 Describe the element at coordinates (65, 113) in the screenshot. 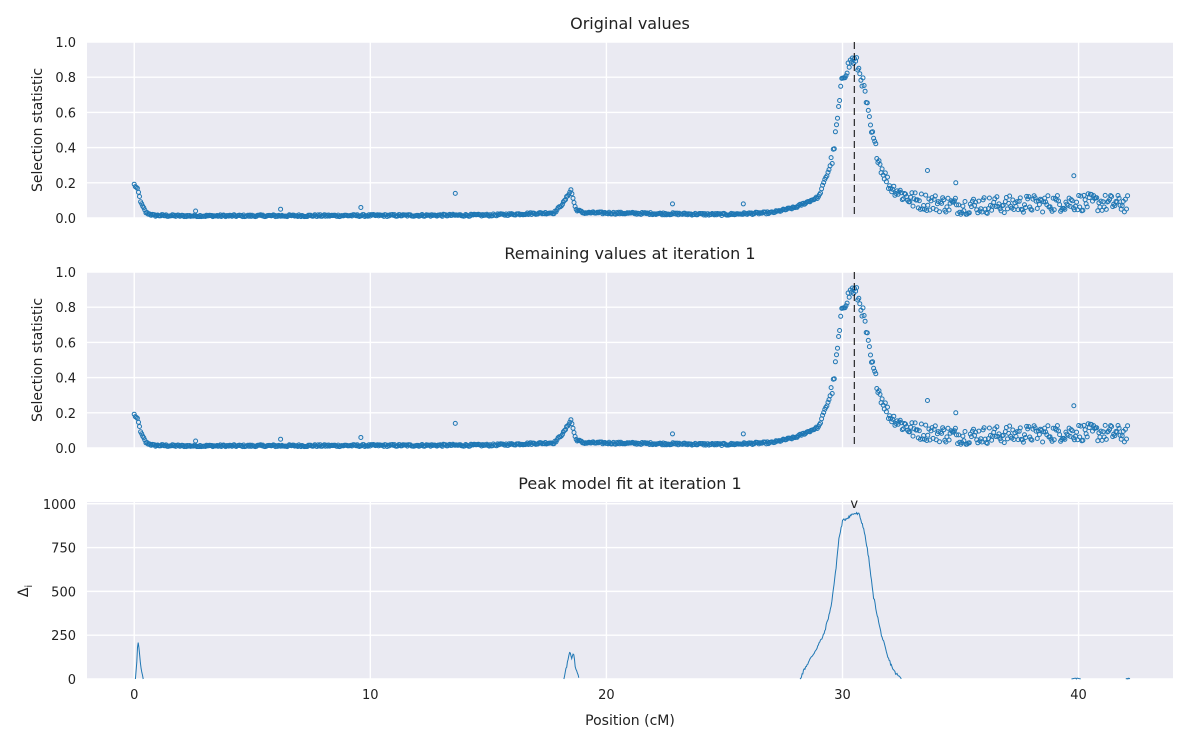

I see `y-tick-label: 0.6` at that location.